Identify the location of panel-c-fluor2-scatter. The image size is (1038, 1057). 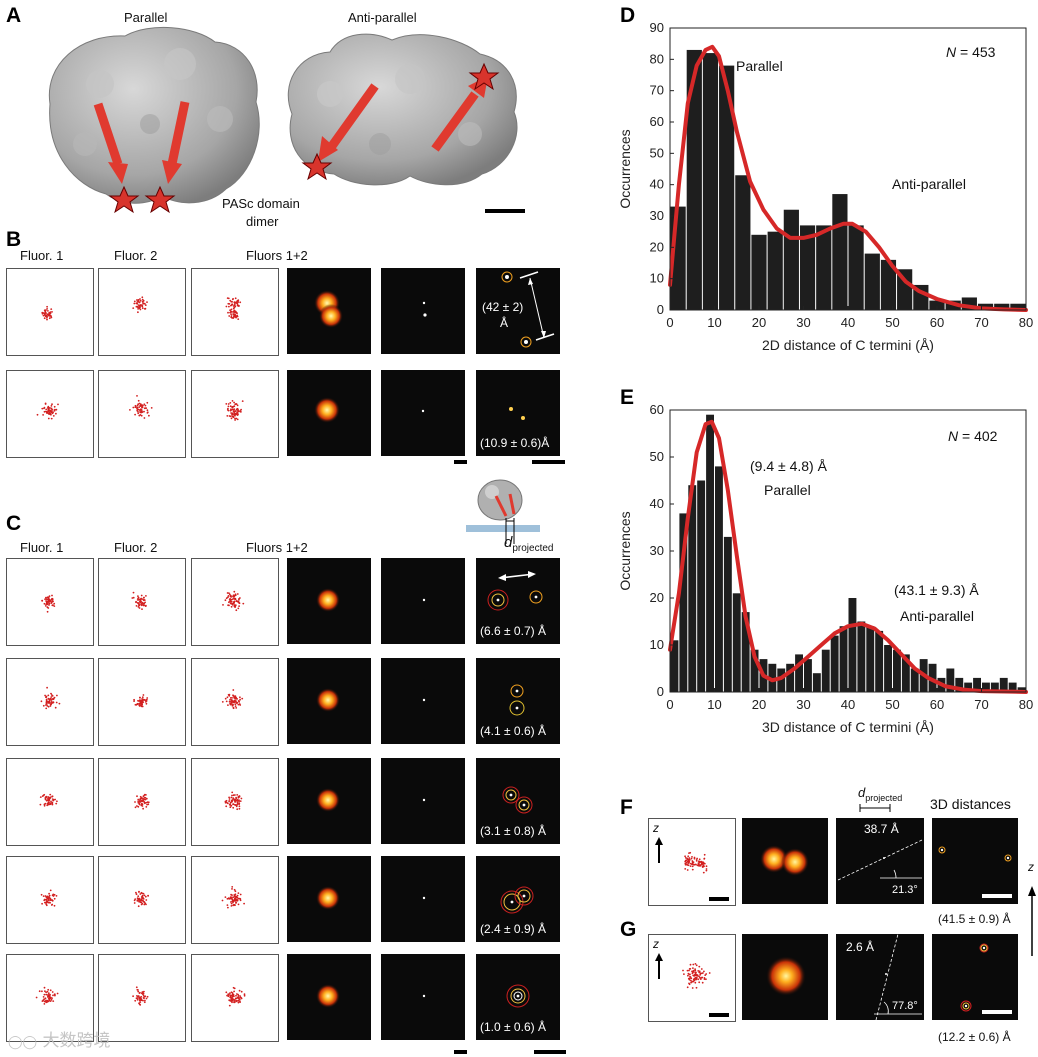
(142, 900).